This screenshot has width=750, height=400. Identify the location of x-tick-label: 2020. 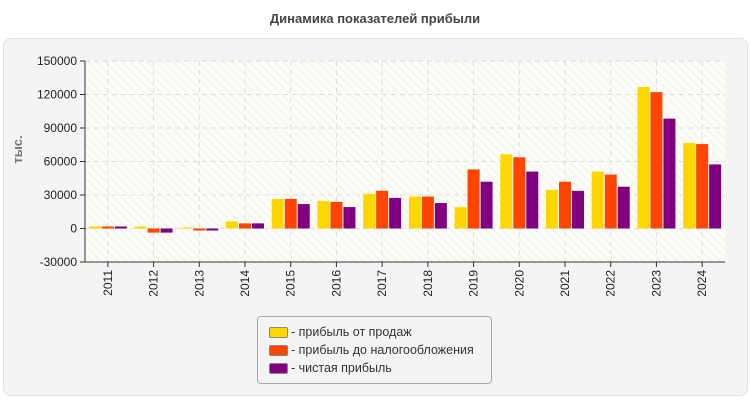
(519, 283).